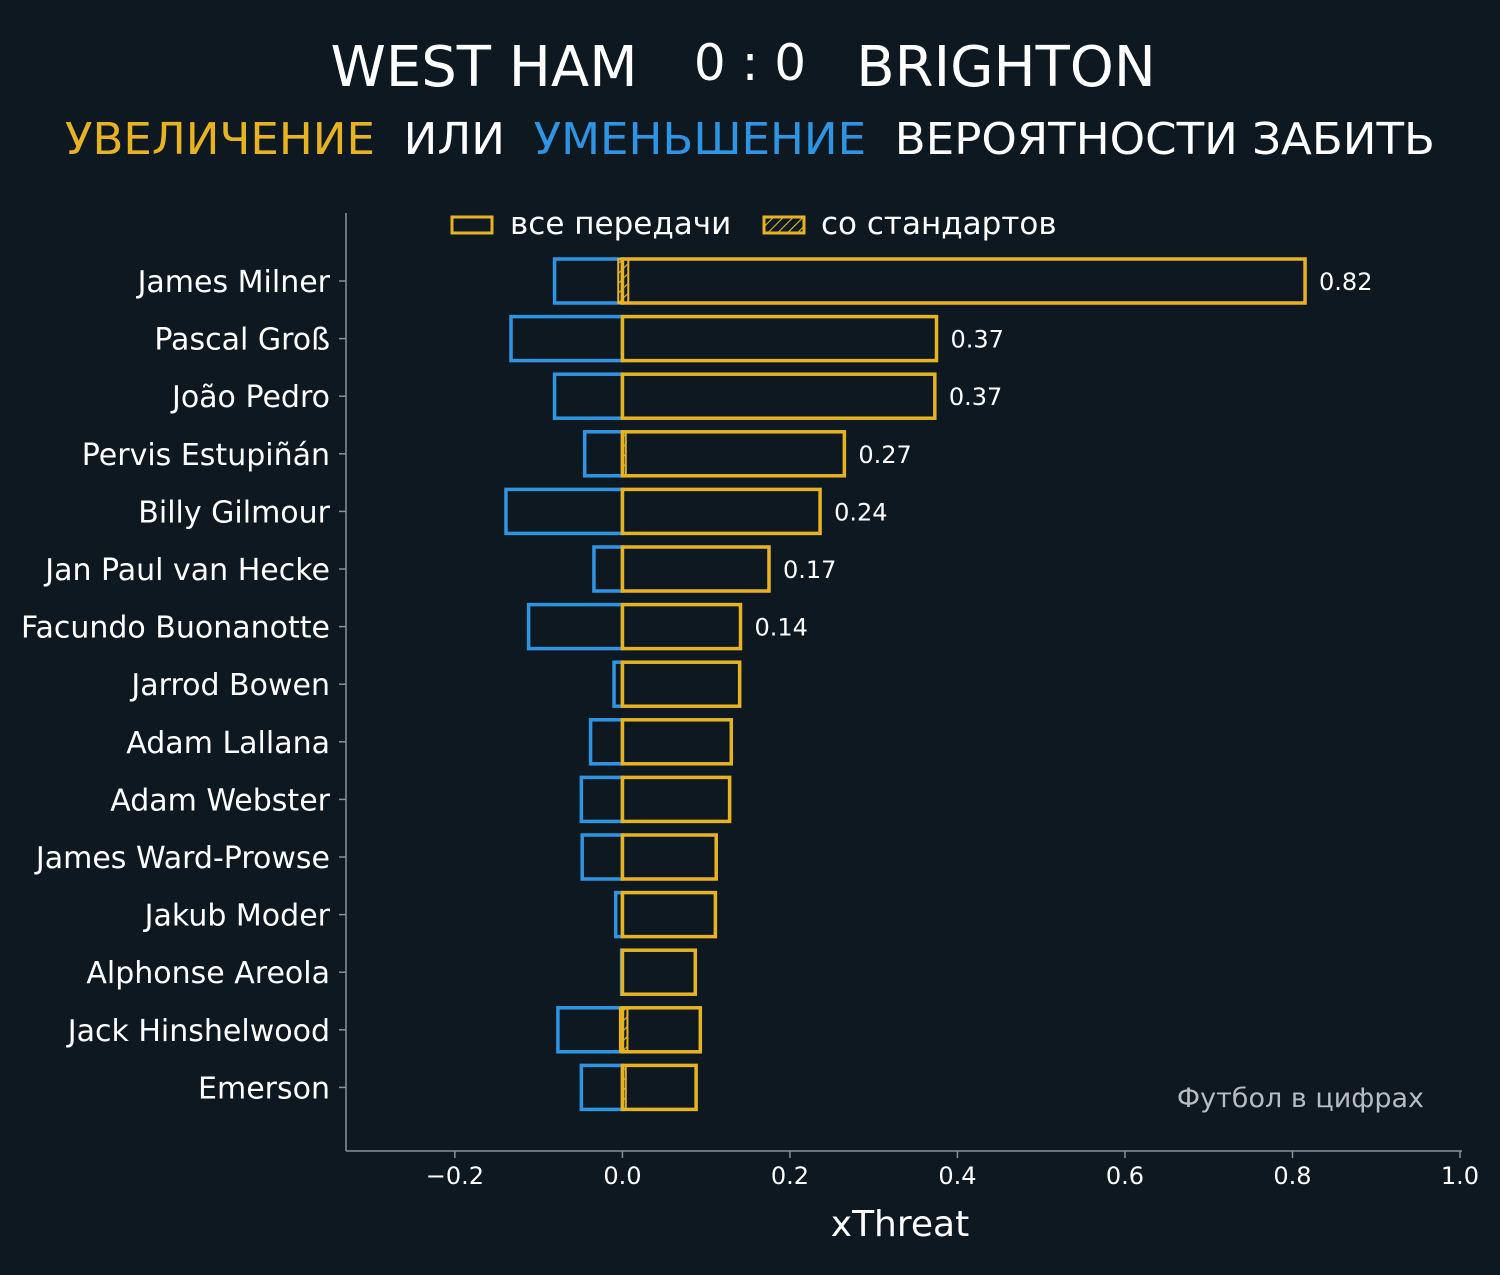 The image size is (1500, 1275). What do you see at coordinates (900, 1224) in the screenshot?
I see `x-axis-label: xThreat` at bounding box center [900, 1224].